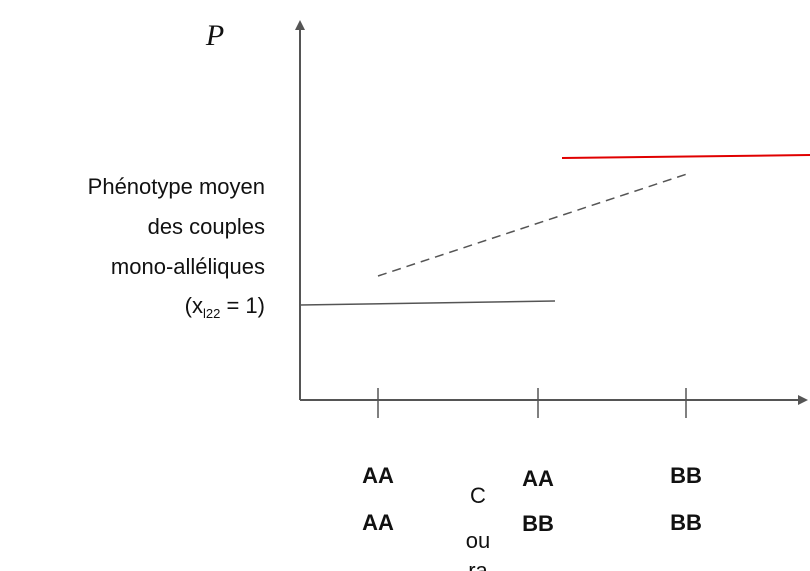 The image size is (810, 571). Describe the element at coordinates (478, 527) in the screenshot. I see `note: C ou ra` at that location.